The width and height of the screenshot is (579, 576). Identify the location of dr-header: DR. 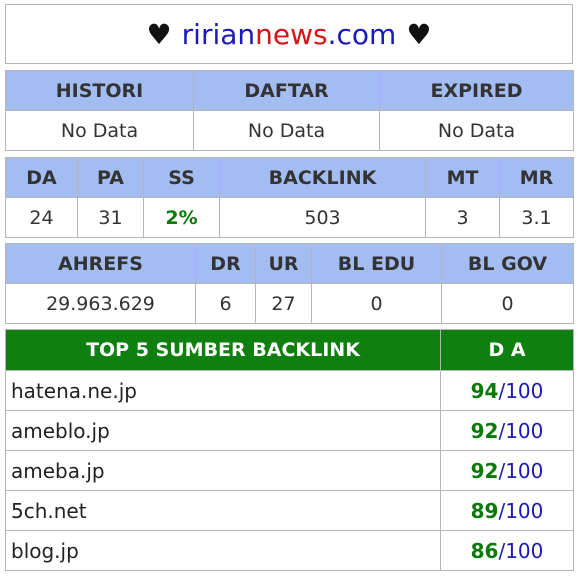
(225, 263).